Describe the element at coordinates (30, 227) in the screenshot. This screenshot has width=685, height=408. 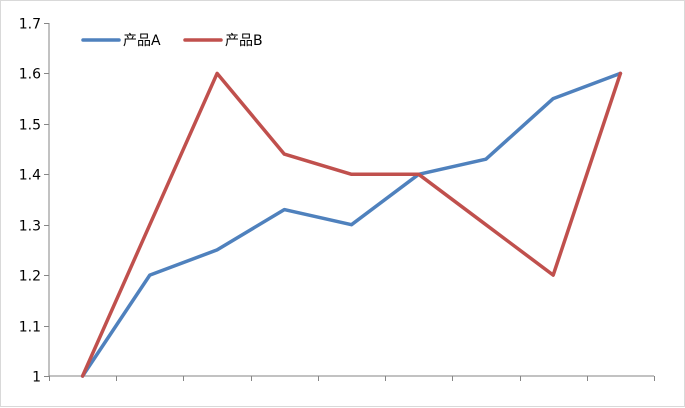
I see `y-tick-label: 1.3` at that location.